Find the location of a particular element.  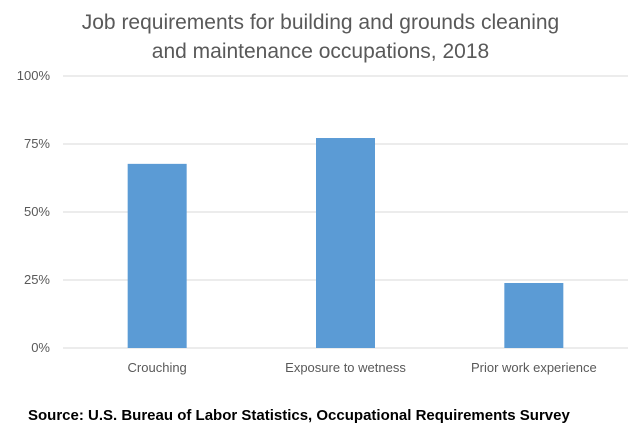

x-tick-label-prior-work-experience: Prior work experience is located at coordinates (534, 367).